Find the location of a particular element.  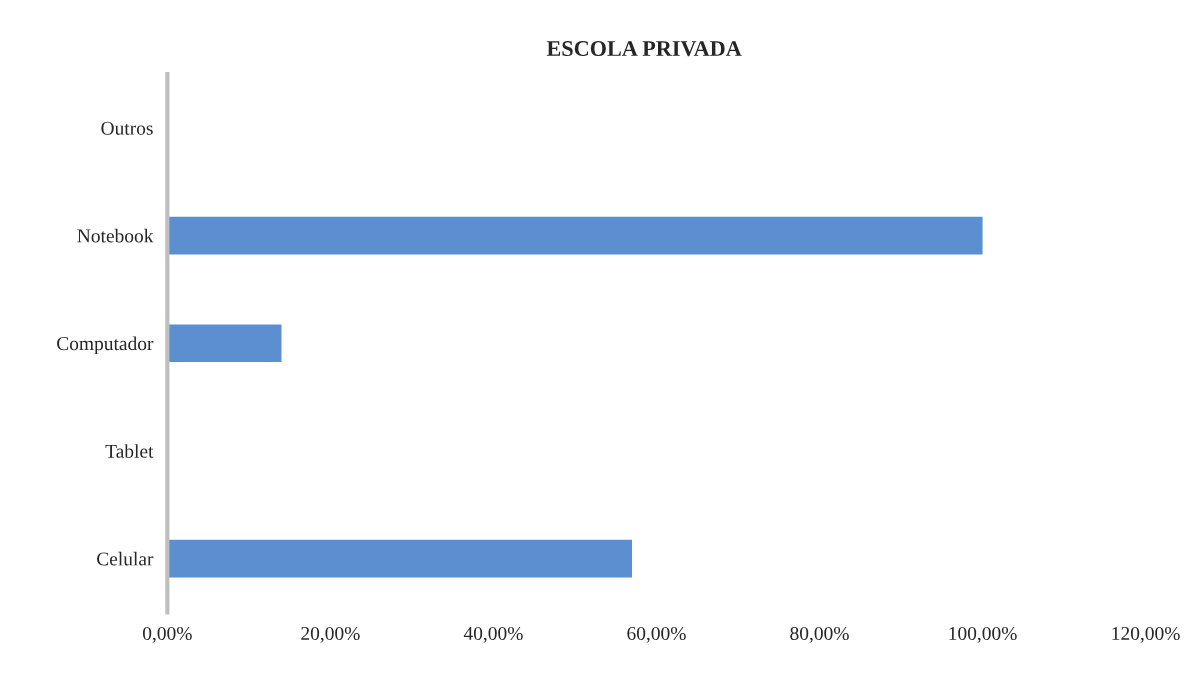

y-tick-label: Outros is located at coordinates (127, 128).